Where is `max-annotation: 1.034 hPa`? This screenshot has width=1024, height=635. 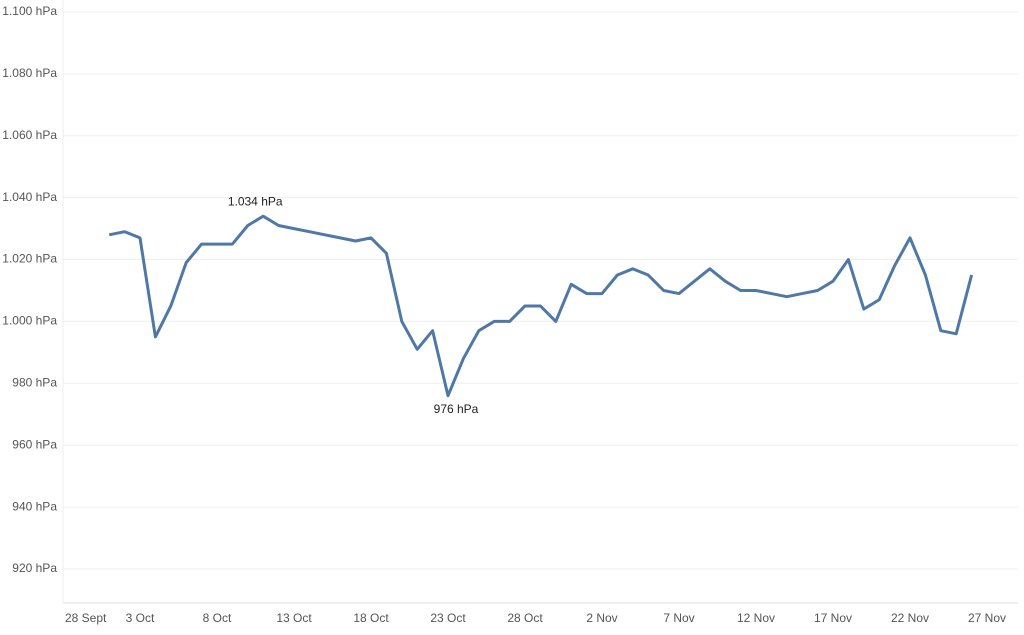 max-annotation: 1.034 hPa is located at coordinates (255, 201).